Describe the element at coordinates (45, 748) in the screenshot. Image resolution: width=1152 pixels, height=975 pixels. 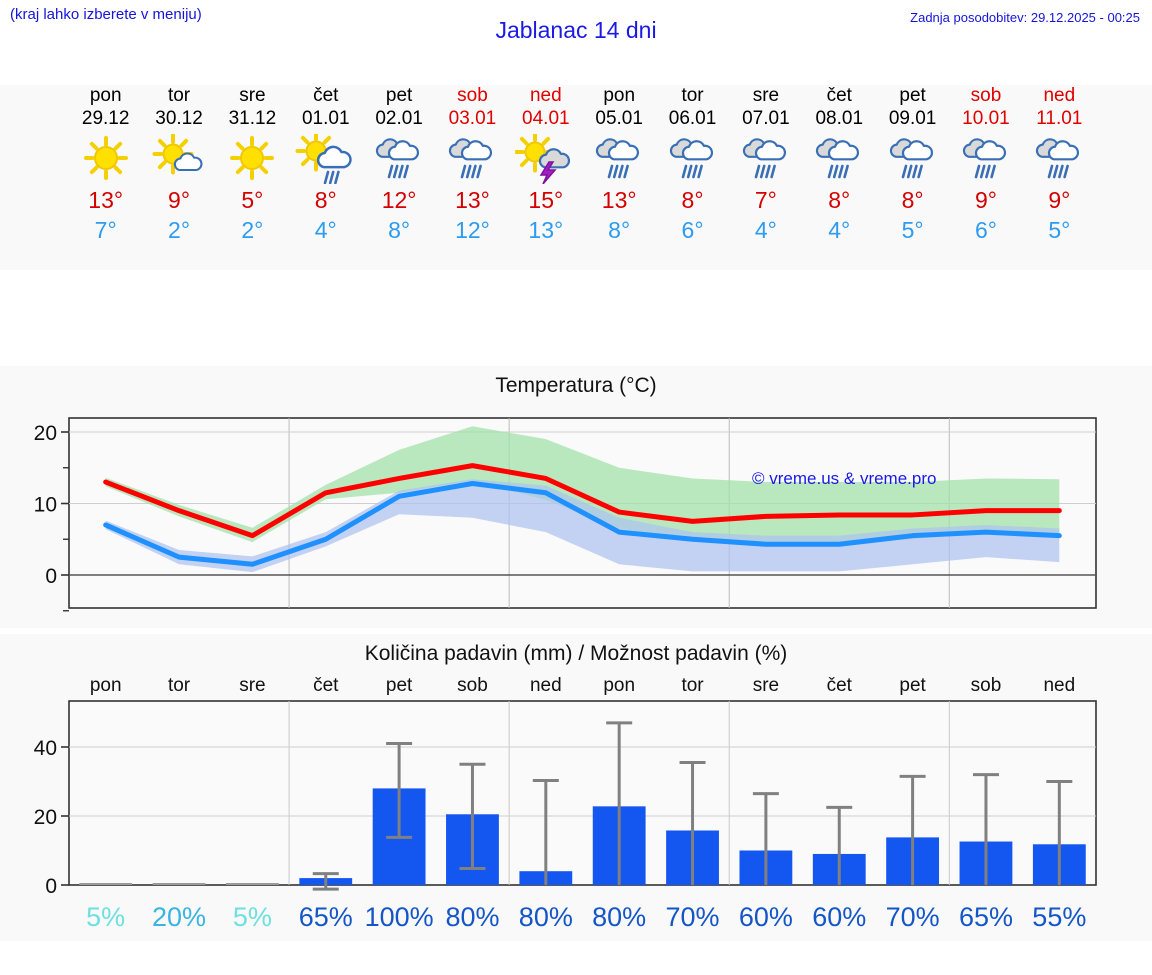
I see `y-tick-label: 40` at that location.